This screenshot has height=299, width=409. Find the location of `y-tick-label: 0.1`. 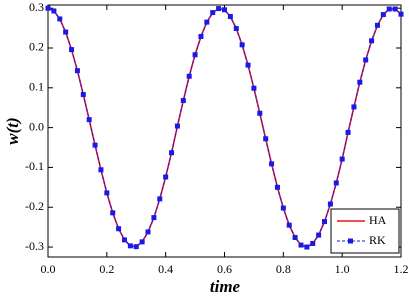

y-tick-label: 0.1 is located at coordinates (36, 87).